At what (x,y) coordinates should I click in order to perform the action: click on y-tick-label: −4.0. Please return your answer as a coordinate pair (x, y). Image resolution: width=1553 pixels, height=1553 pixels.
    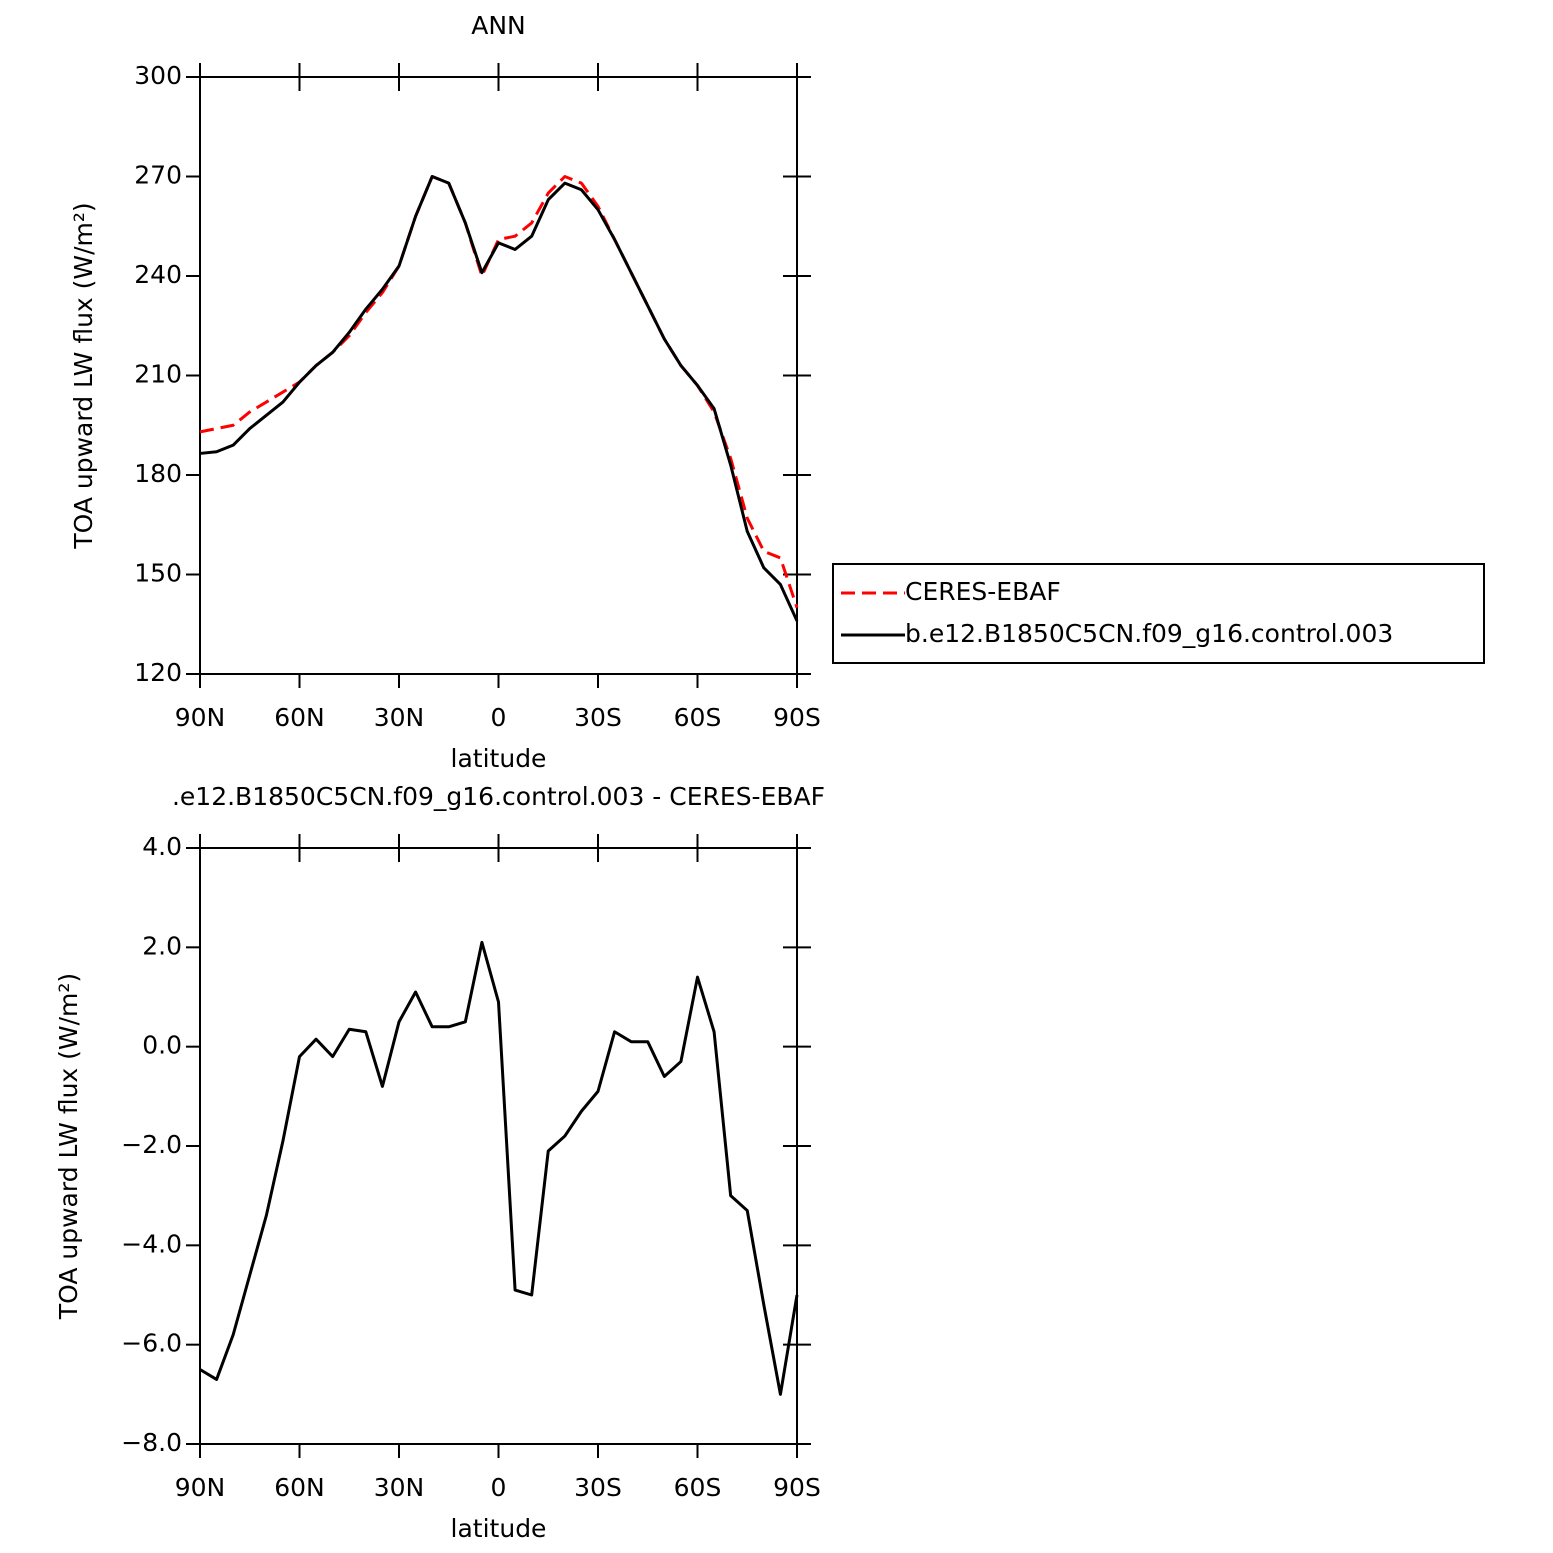
    Looking at the image, I should click on (151, 1243).